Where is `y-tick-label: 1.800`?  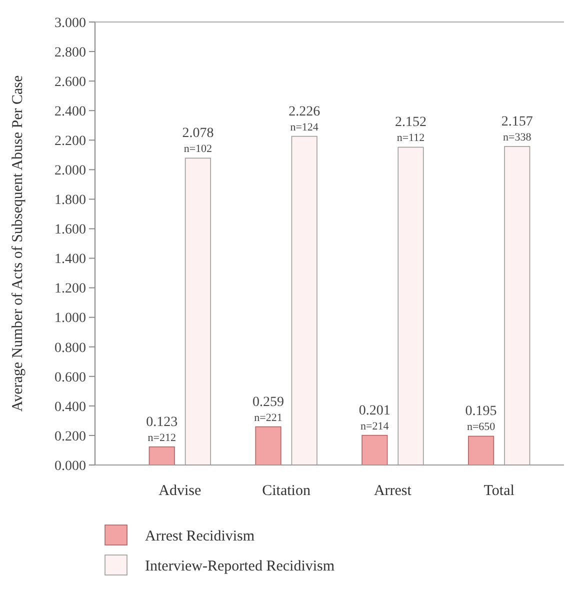 y-tick-label: 1.800 is located at coordinates (70, 200).